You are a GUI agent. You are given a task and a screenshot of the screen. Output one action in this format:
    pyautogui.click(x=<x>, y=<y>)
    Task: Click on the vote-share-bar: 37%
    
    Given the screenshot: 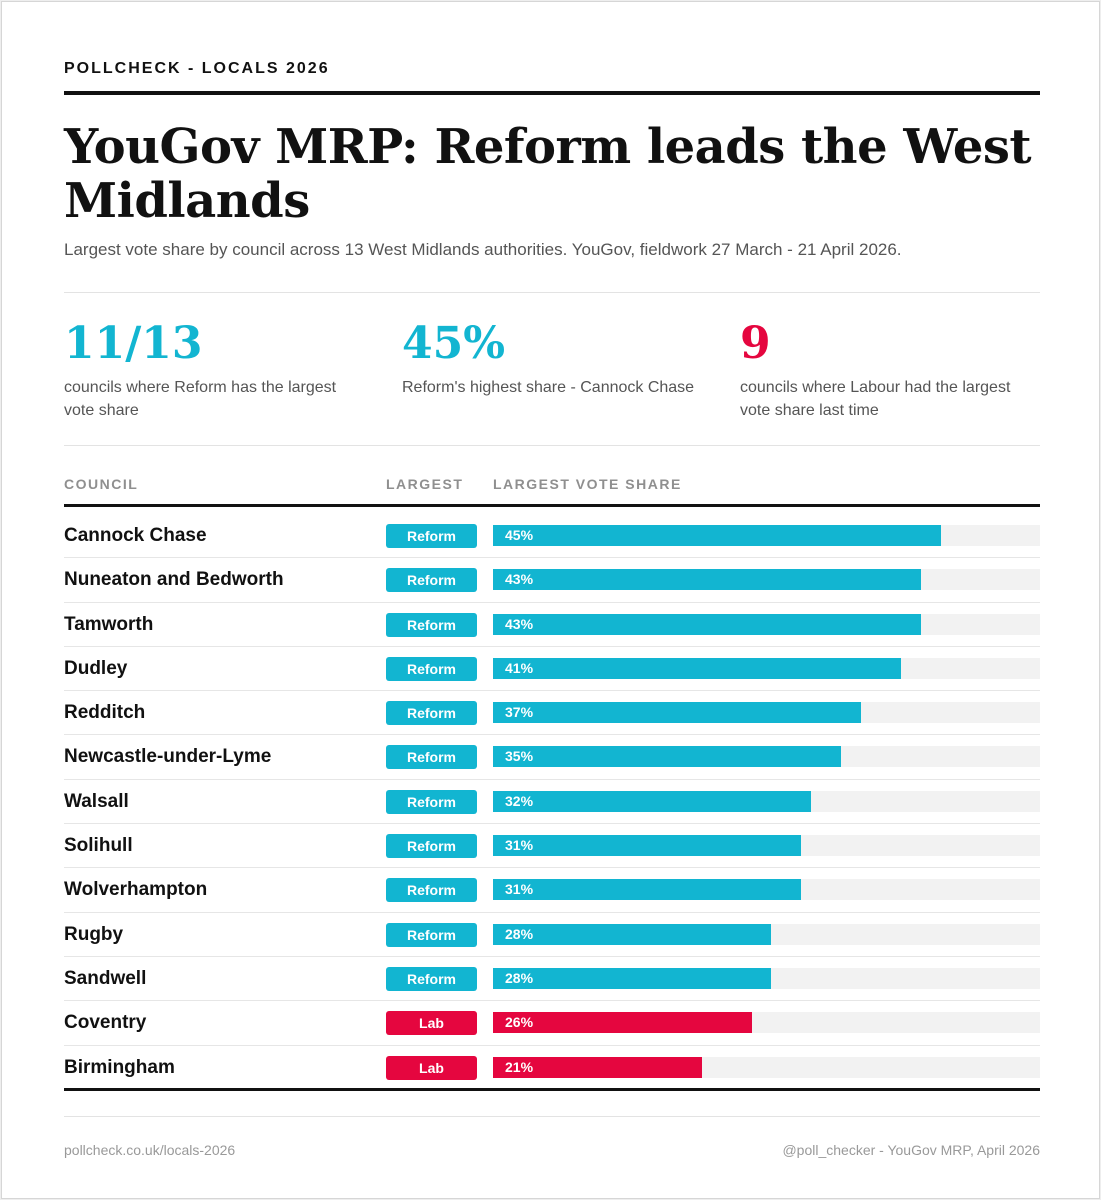 What is the action you would take?
    pyautogui.click(x=677, y=713)
    